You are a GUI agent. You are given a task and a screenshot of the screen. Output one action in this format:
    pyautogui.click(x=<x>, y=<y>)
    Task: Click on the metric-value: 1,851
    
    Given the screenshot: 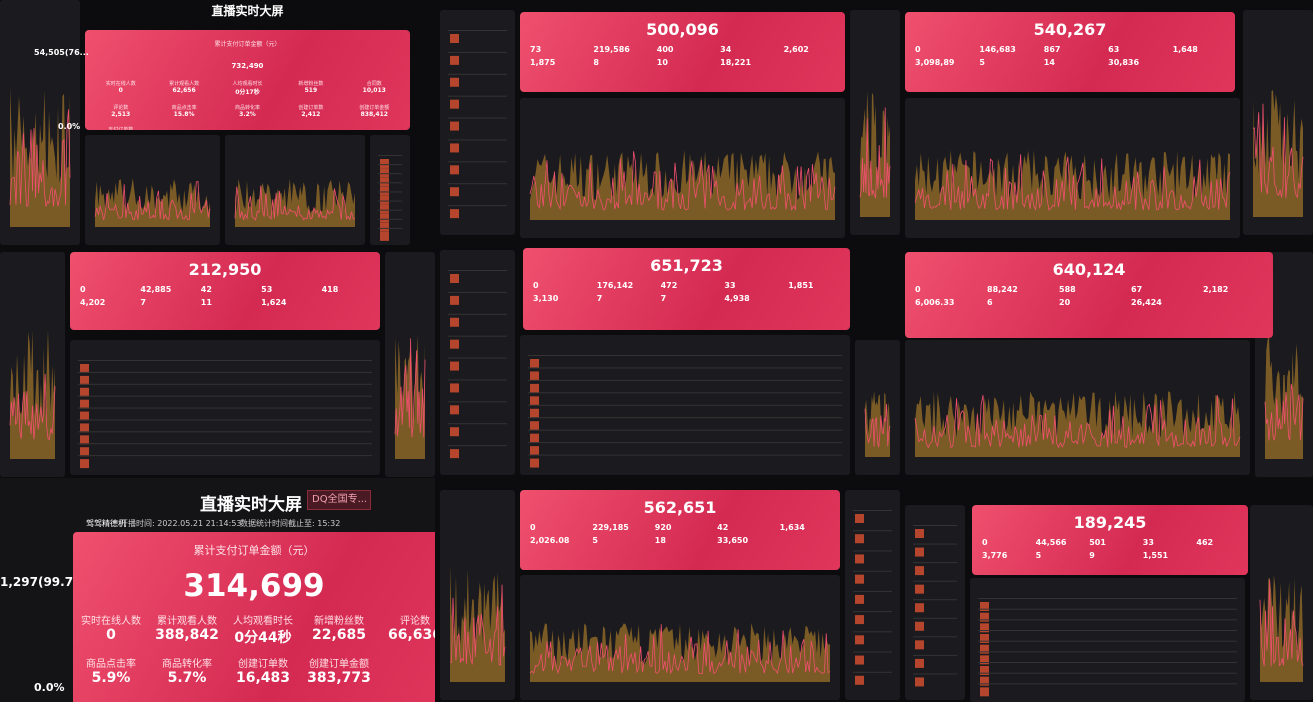 What is the action you would take?
    pyautogui.click(x=801, y=285)
    